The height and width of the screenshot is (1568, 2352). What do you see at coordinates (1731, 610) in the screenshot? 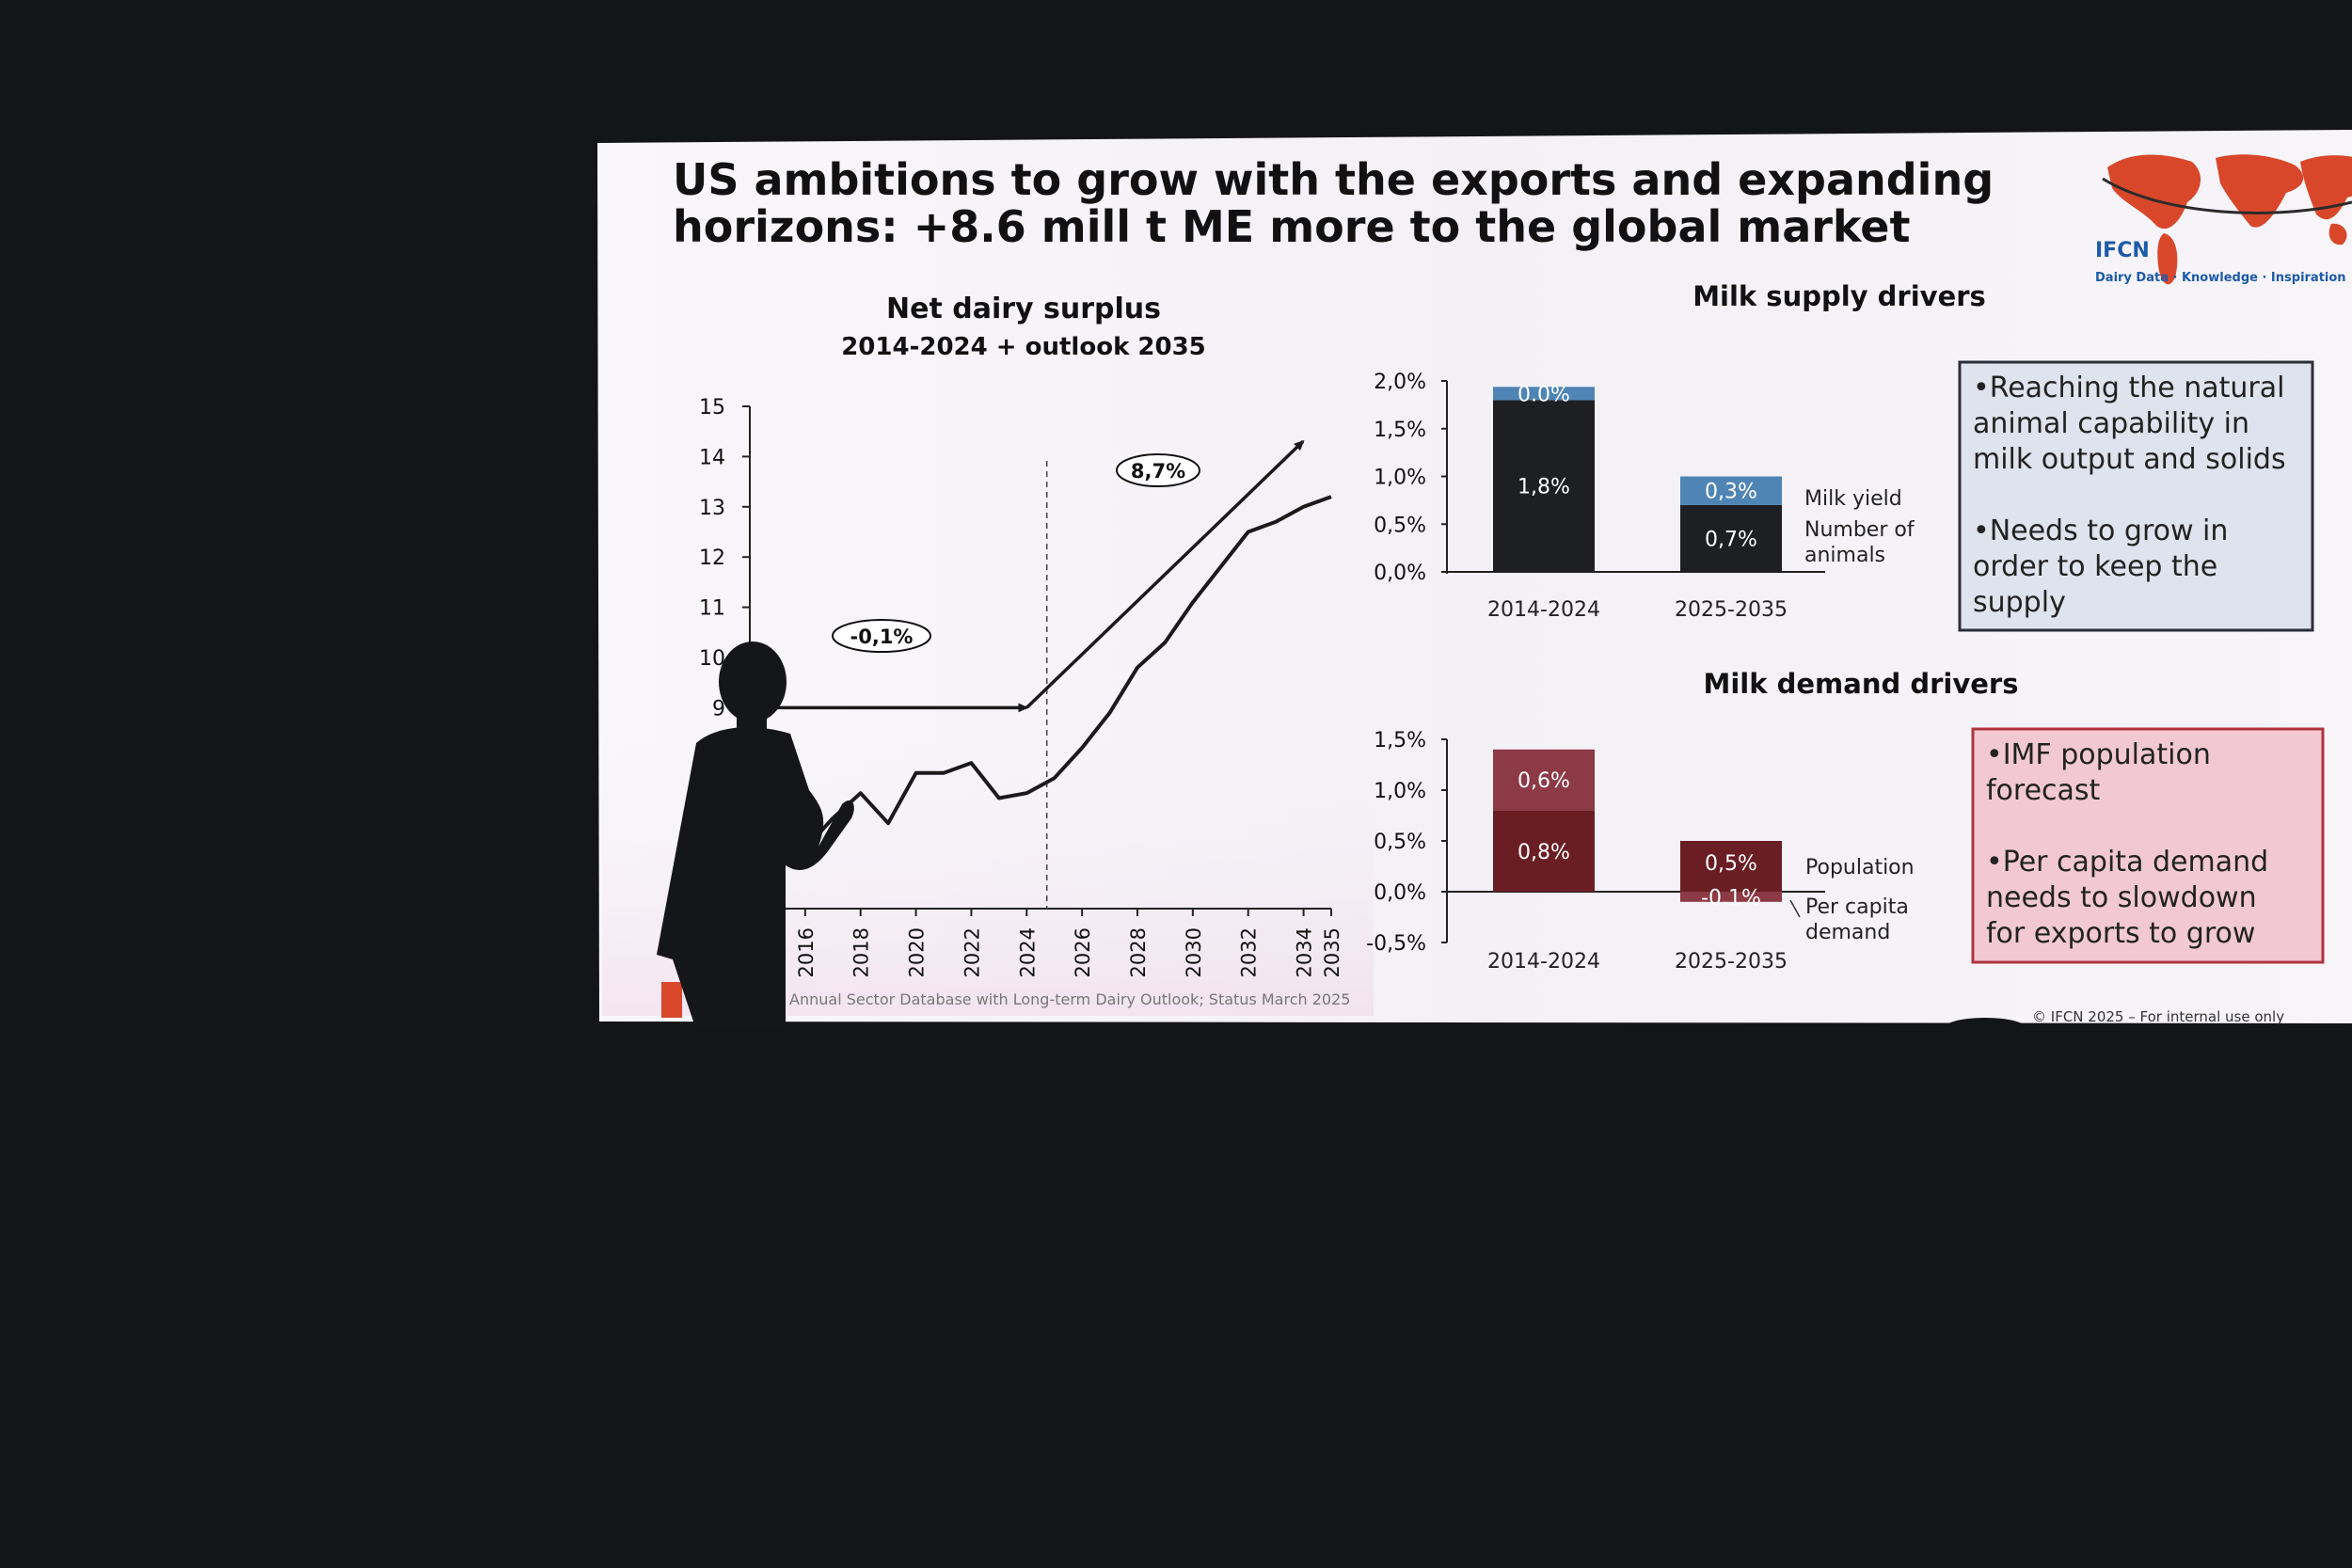
I see `supply-category-2: 2025-2035` at bounding box center [1731, 610].